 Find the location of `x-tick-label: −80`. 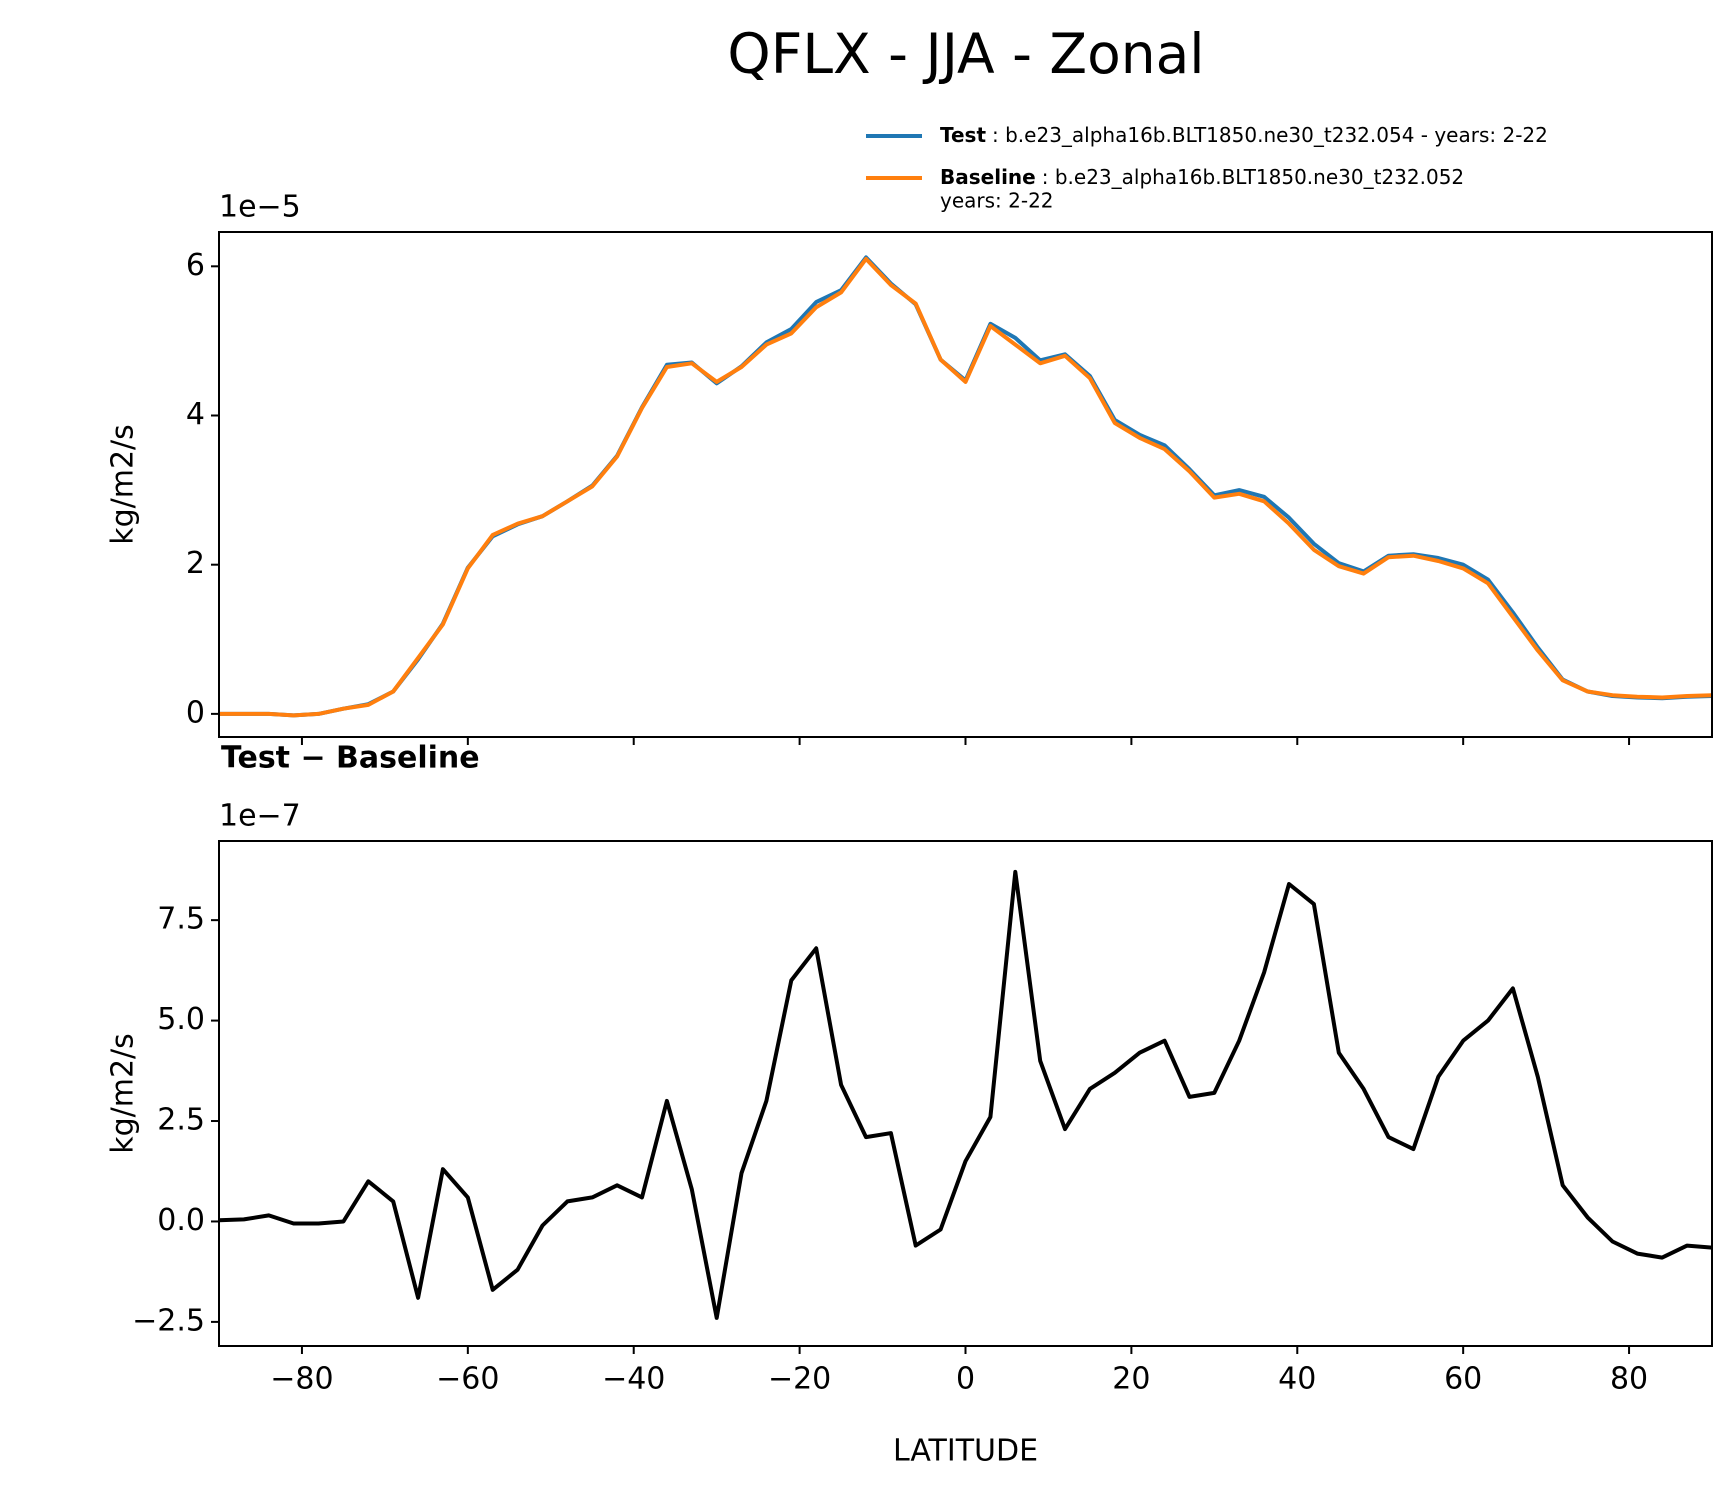

x-tick-label: −80 is located at coordinates (301, 1379).